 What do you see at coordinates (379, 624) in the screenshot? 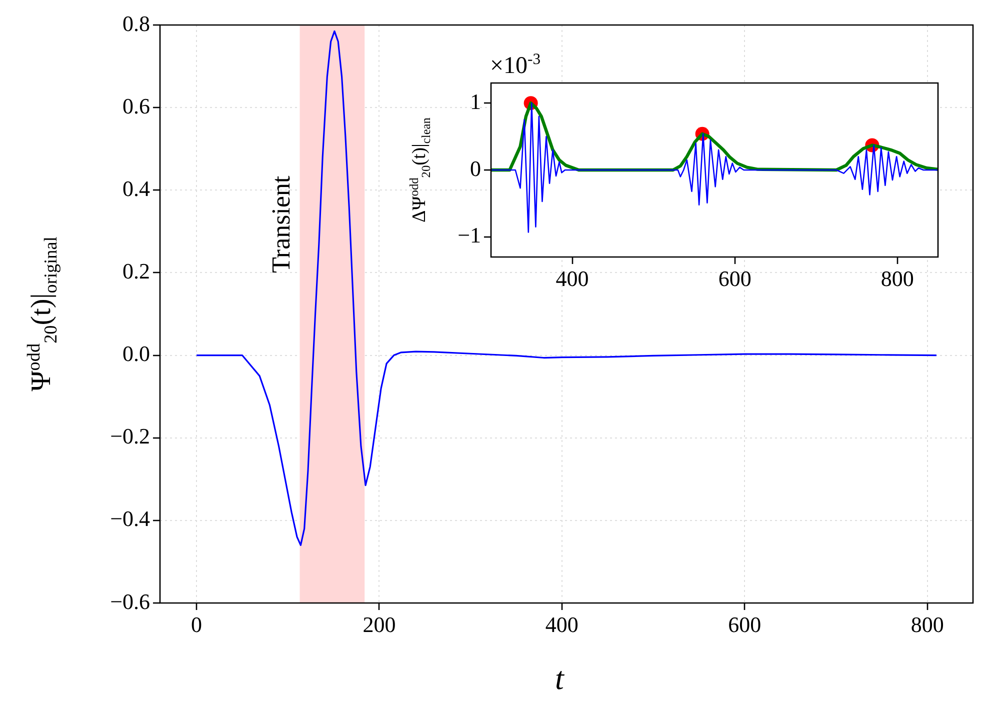
I see `x-tick-label: 200` at bounding box center [379, 624].